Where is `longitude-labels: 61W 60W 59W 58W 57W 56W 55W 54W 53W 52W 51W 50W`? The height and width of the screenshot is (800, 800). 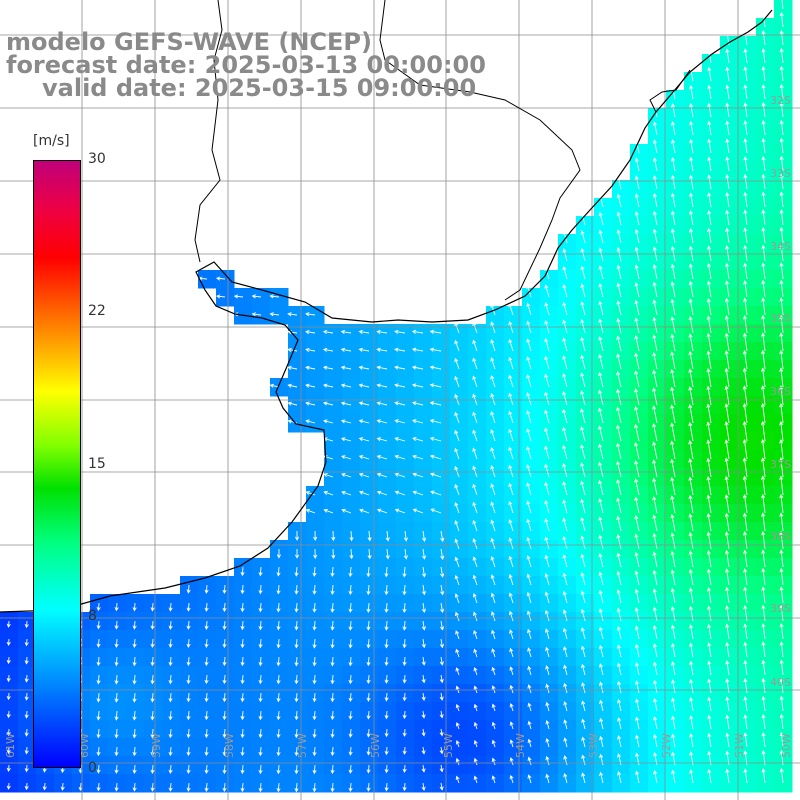
longitude-labels: 61W 60W 59W 58W 57W 56W 55W 54W 53W 52W 51W 50W is located at coordinates (398, 745).